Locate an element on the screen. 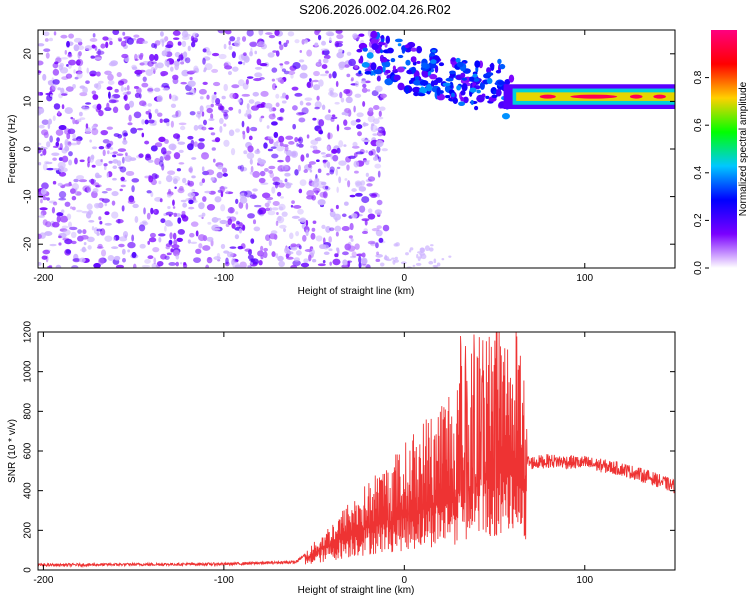 Image resolution: width=750 pixels, height=600 pixels. y-tick-label: 800 is located at coordinates (28, 411).